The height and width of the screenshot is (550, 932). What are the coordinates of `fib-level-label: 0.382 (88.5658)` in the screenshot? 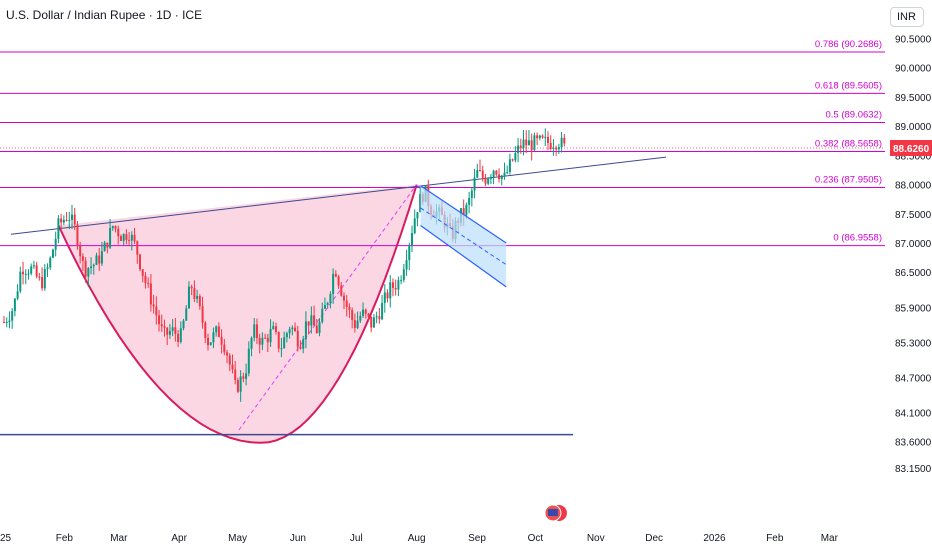 It's located at (848, 144).